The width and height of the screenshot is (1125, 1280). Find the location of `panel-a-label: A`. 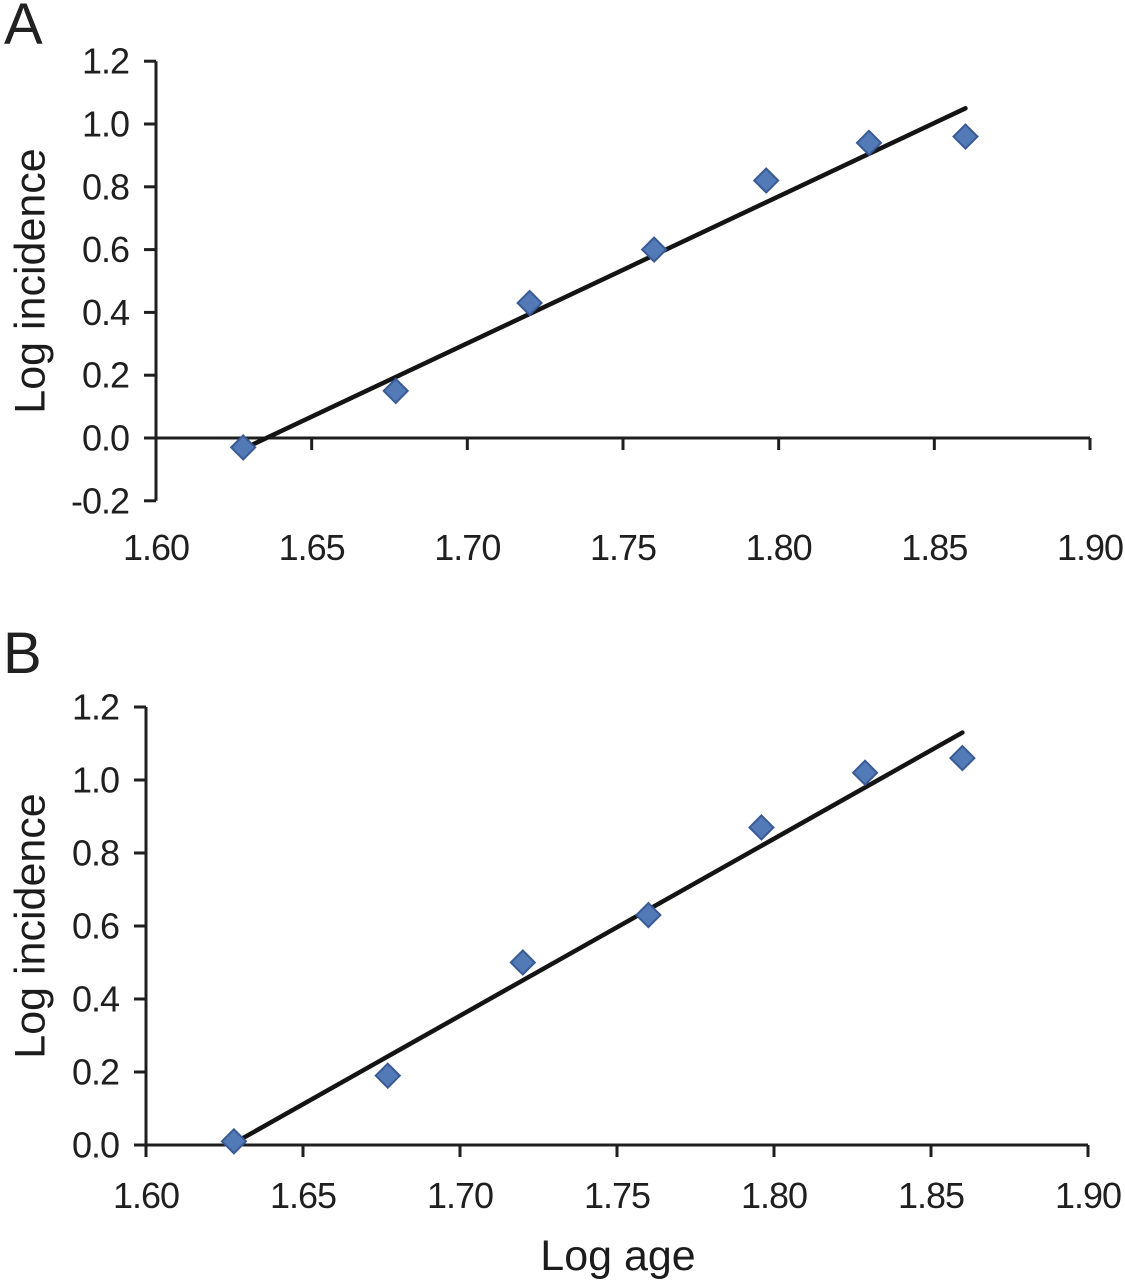

panel-a-label: A is located at coordinates (23, 28).